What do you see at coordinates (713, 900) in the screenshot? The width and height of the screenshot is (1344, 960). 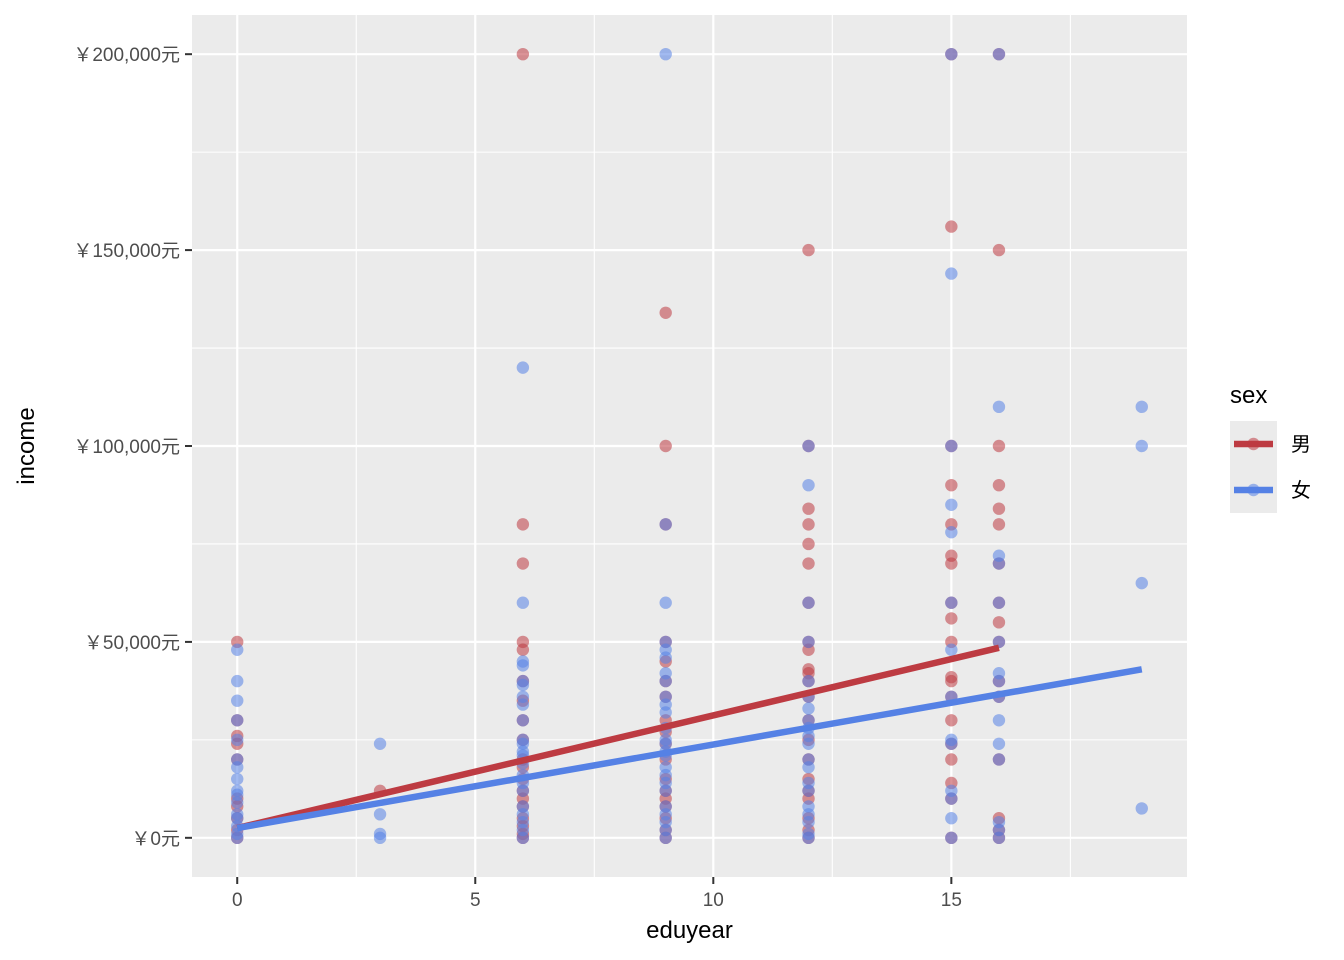 I see `x-tick-label: 10` at bounding box center [713, 900].